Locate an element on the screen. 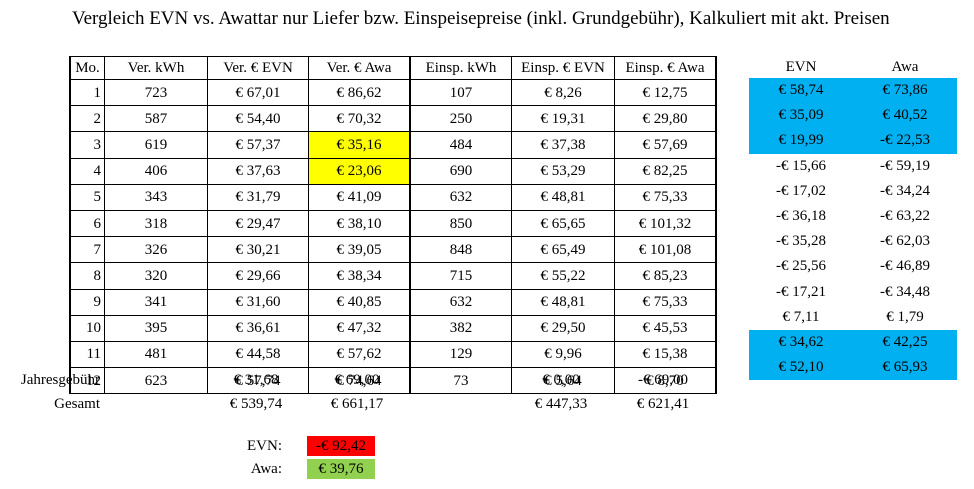 The image size is (974, 489). comparison-row: -€ 17,21 -€ 34,48 is located at coordinates (853, 292).